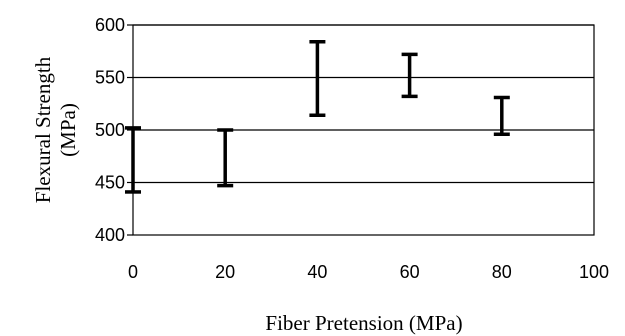 This screenshot has height=336, width=625. What do you see at coordinates (43, 129) in the screenshot?
I see `y-axis-title-line-1: Flexural Strength` at bounding box center [43, 129].